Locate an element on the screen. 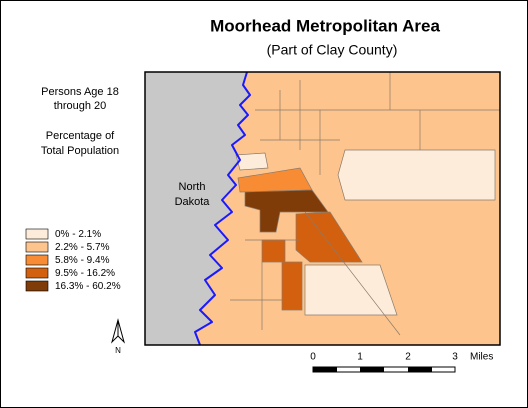  title: Moorhead Metropolitan Area is located at coordinates (325, 25).